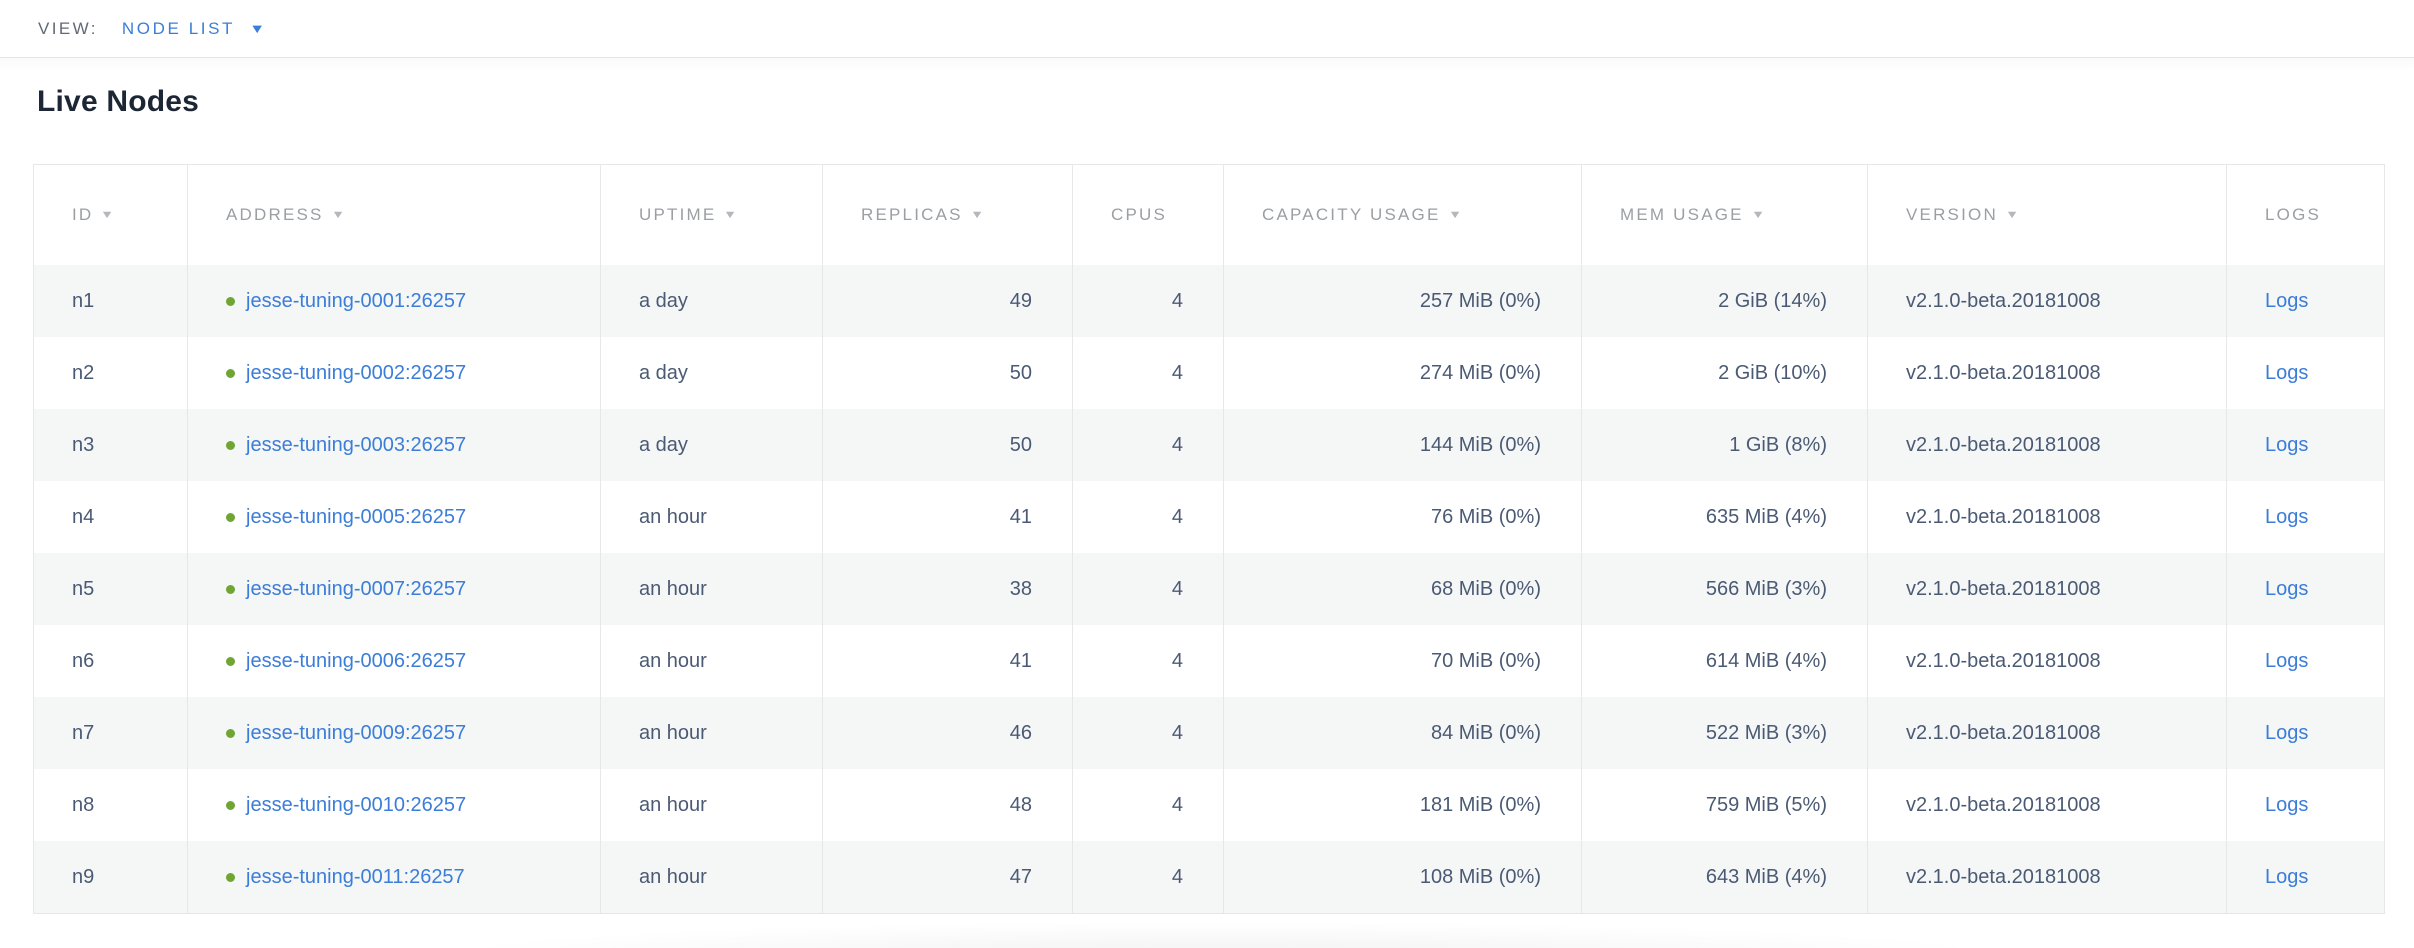 This screenshot has width=2414, height=948. I want to click on view-select-dropdown: NODE LIST ▼, so click(194, 29).